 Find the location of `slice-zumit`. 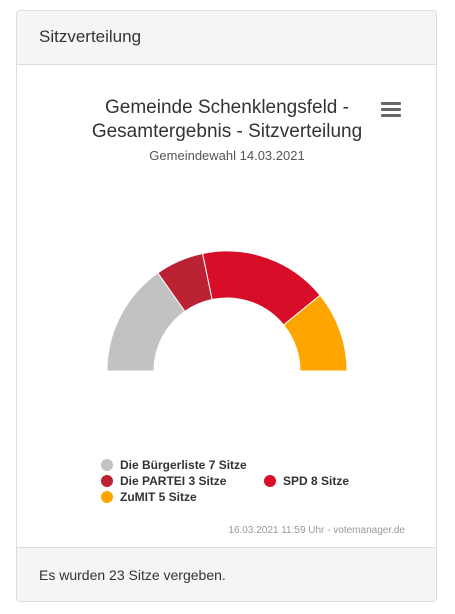

slice-zumit is located at coordinates (315, 333).